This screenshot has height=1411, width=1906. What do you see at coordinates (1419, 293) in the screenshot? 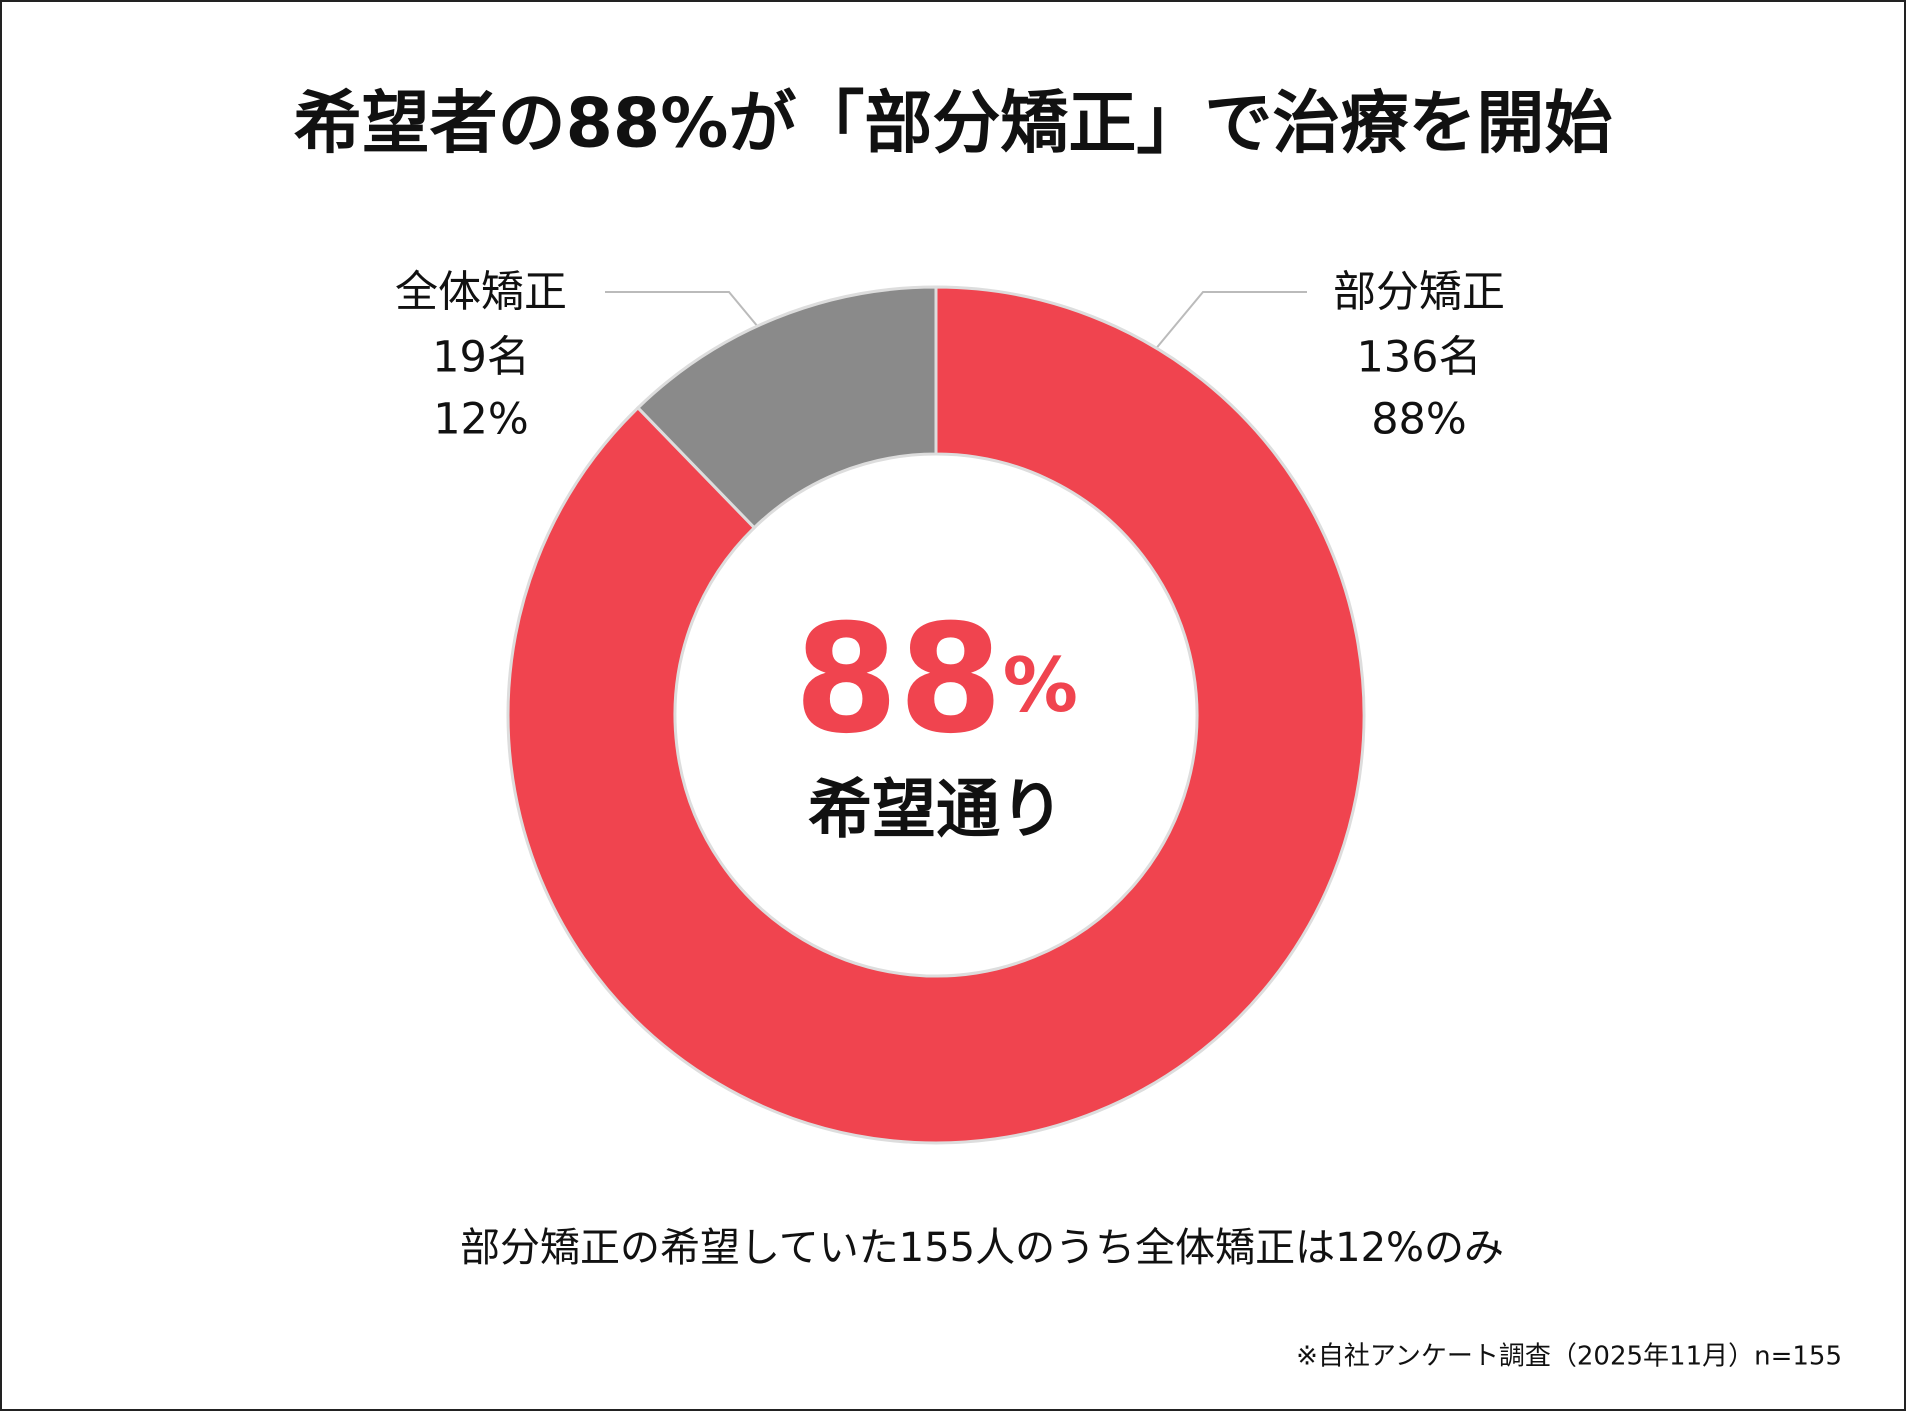
I see `slice-label: 部分矯正` at bounding box center [1419, 293].